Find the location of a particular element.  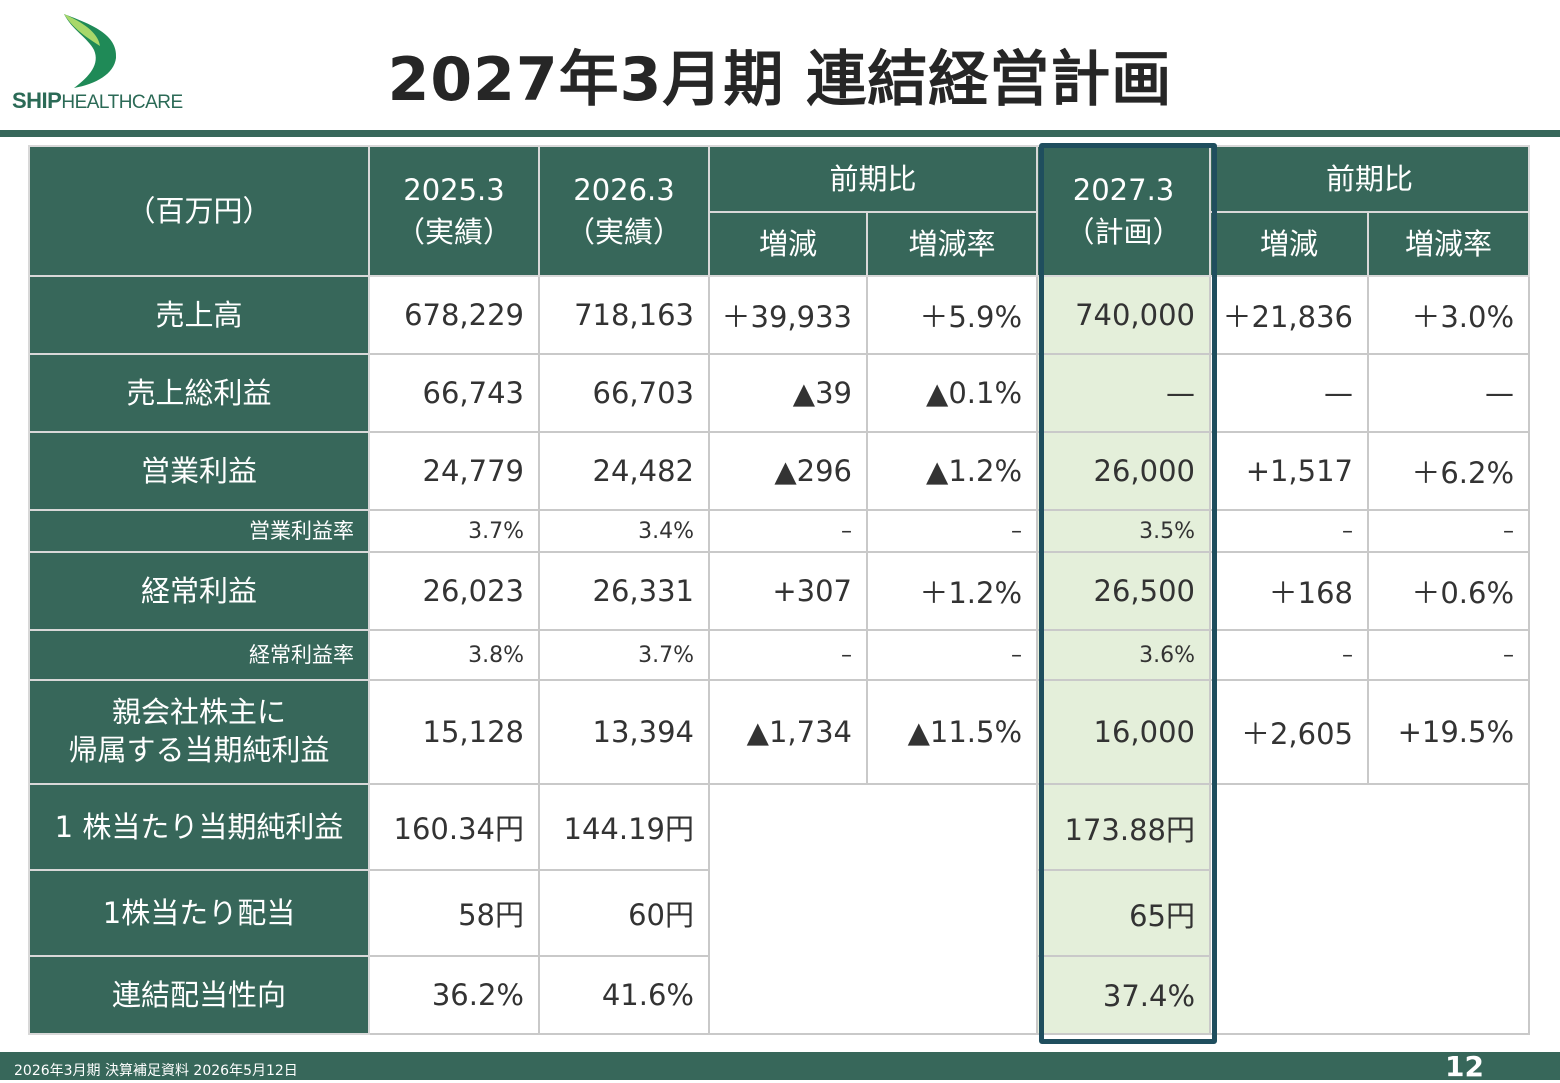

cell-2025: 15,128 is located at coordinates (454, 732).